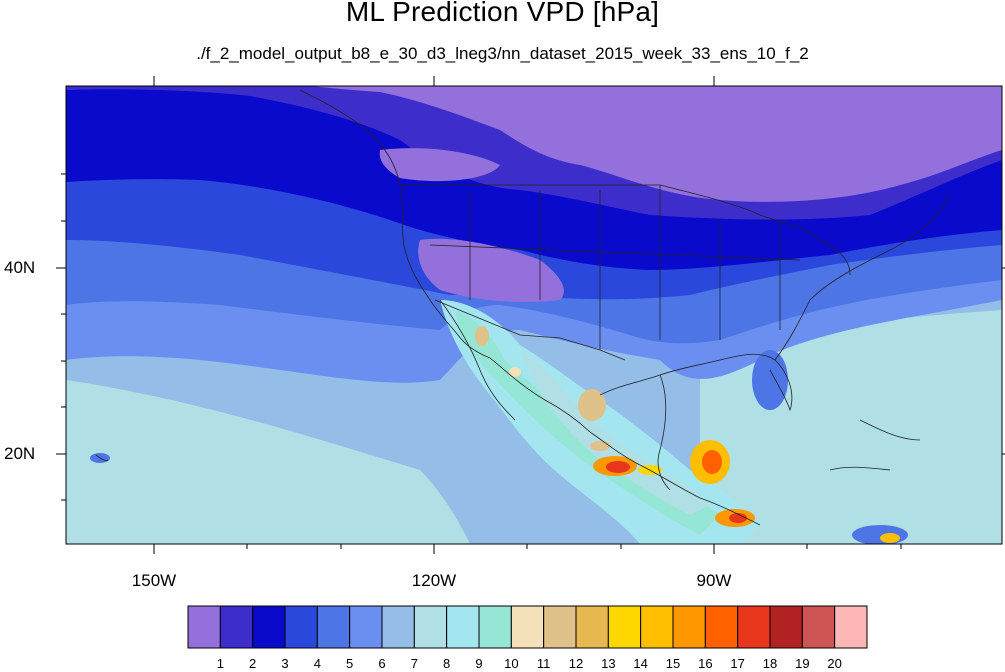 The width and height of the screenshot is (1005, 672). Describe the element at coordinates (640, 663) in the screenshot. I see `colorbar-tick-label: 14` at that location.